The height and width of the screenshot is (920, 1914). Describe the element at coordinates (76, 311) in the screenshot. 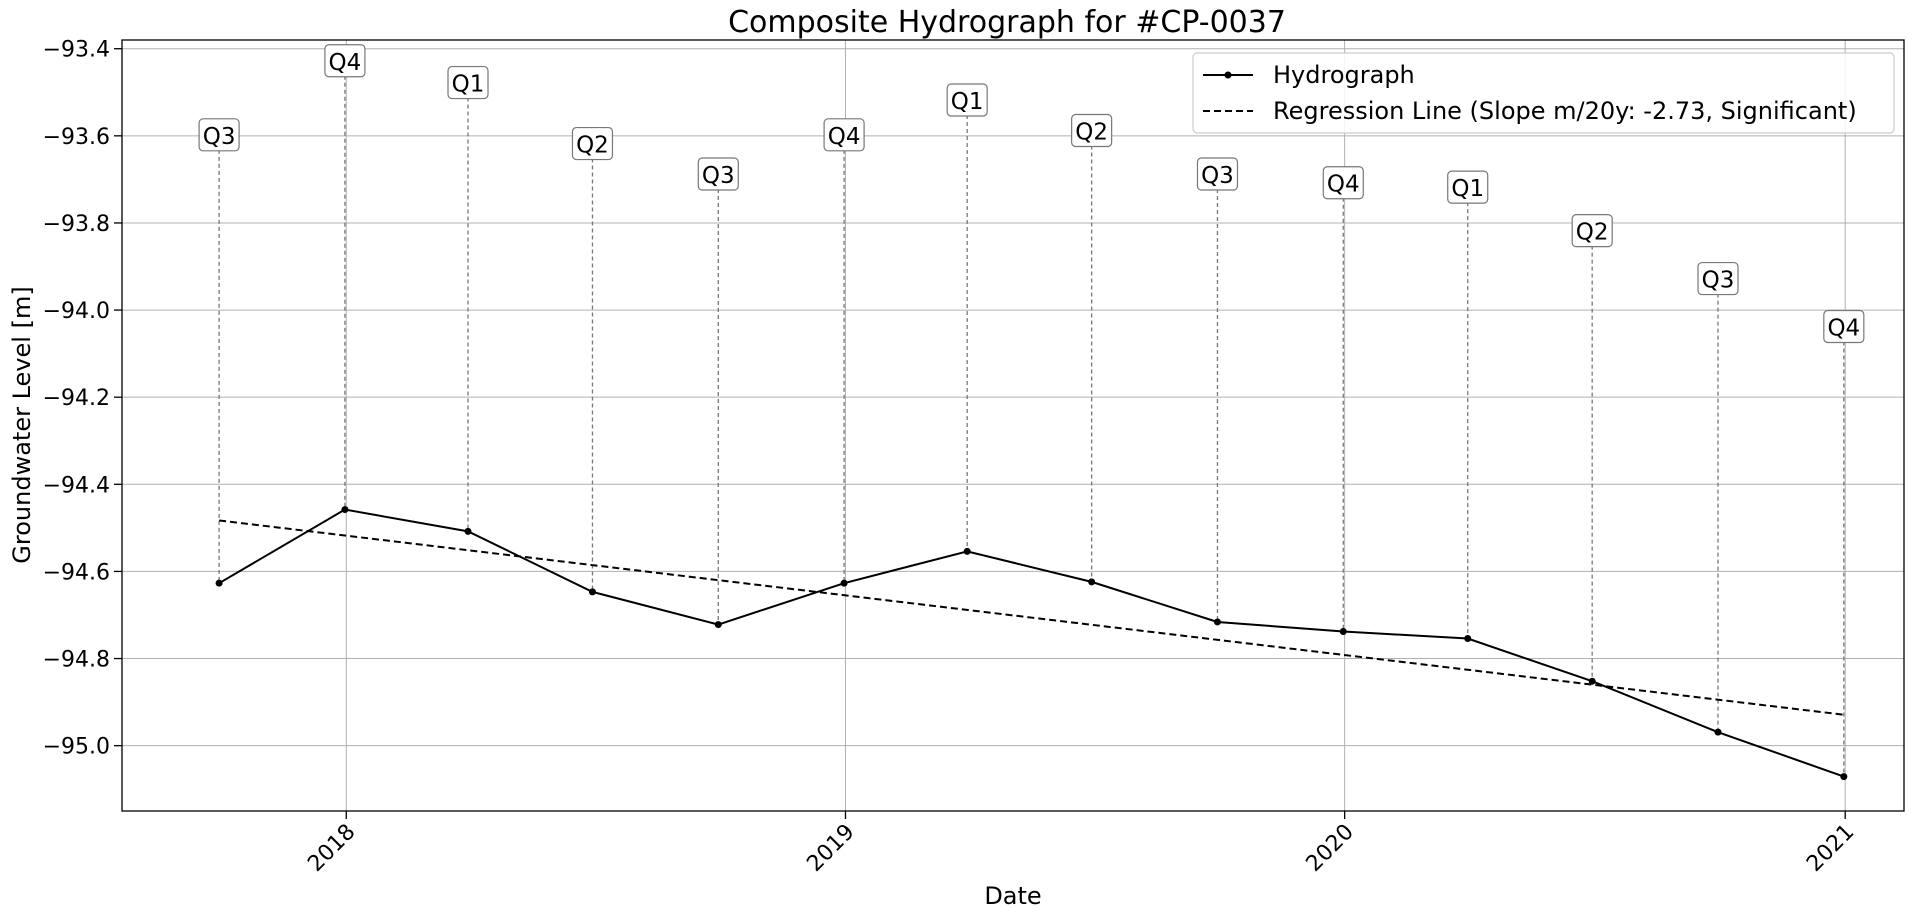

I see `y-tick-label: −94.0` at that location.